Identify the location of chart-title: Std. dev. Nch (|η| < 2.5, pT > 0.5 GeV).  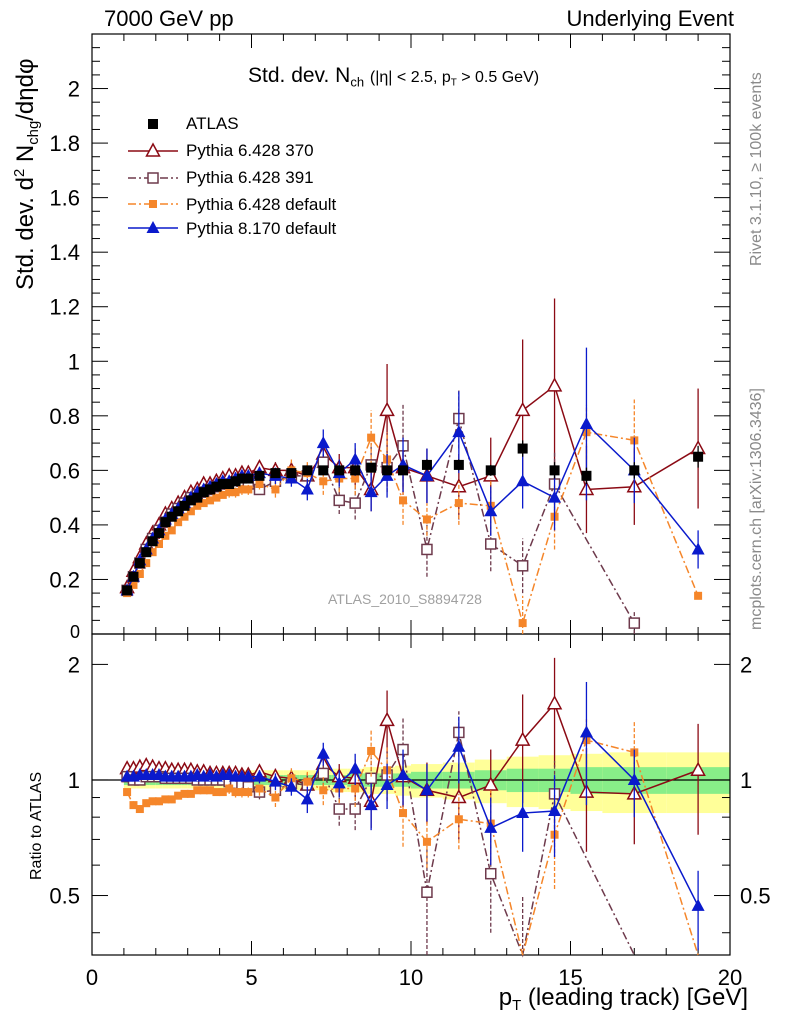
(394, 77).